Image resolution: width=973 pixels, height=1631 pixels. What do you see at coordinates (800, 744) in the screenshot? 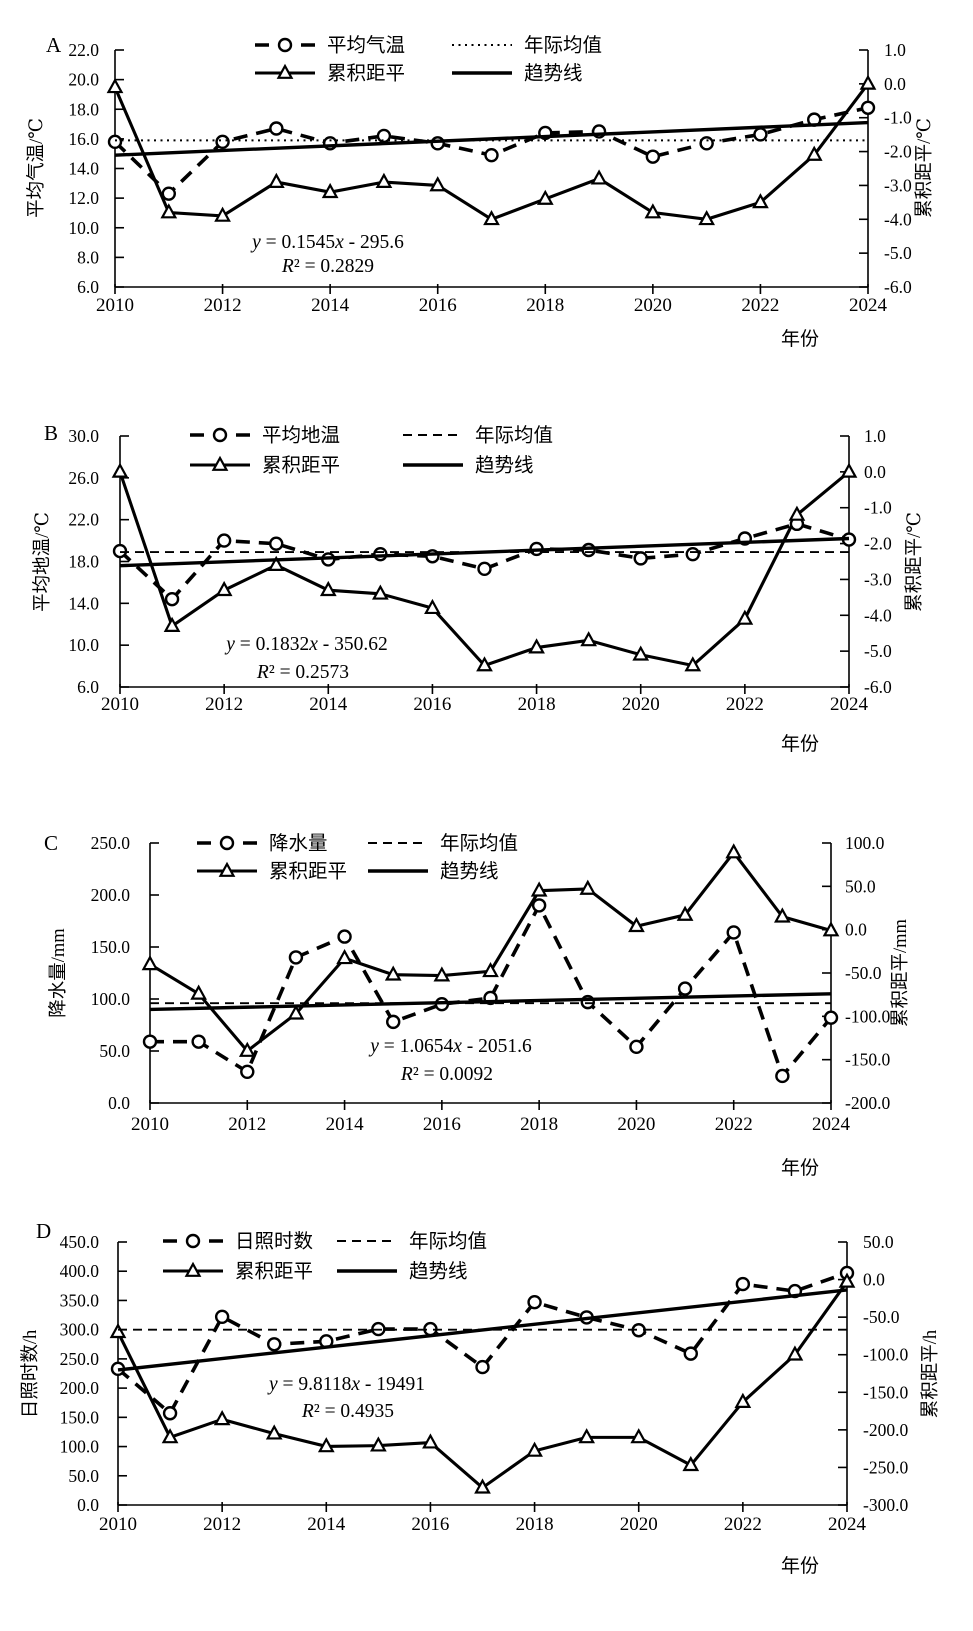
I see `x-axis-title: 年份` at bounding box center [800, 744].